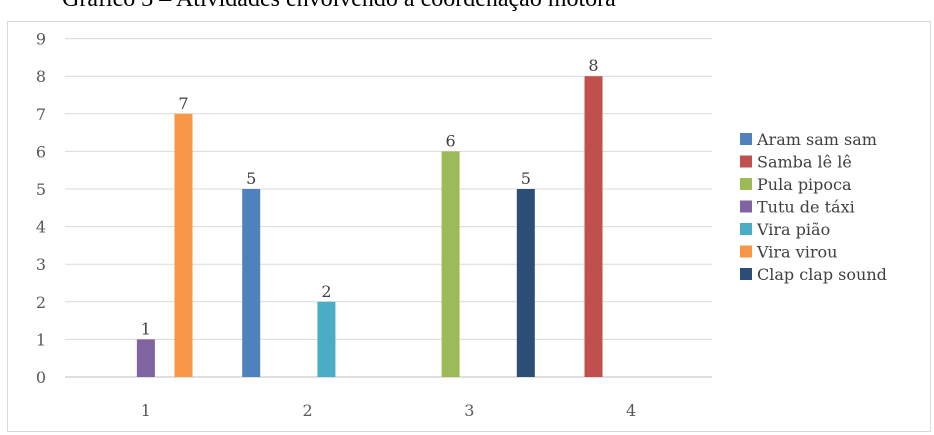 The width and height of the screenshot is (934, 435). What do you see at coordinates (41, 227) in the screenshot?
I see `y-tick-label: 4` at bounding box center [41, 227].